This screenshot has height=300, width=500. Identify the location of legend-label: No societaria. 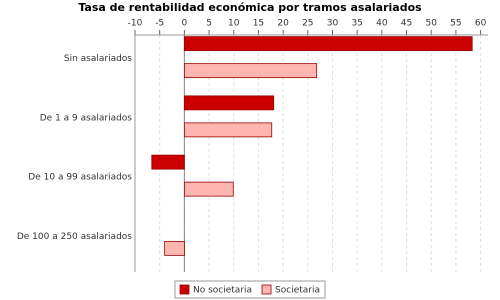
(222, 291).